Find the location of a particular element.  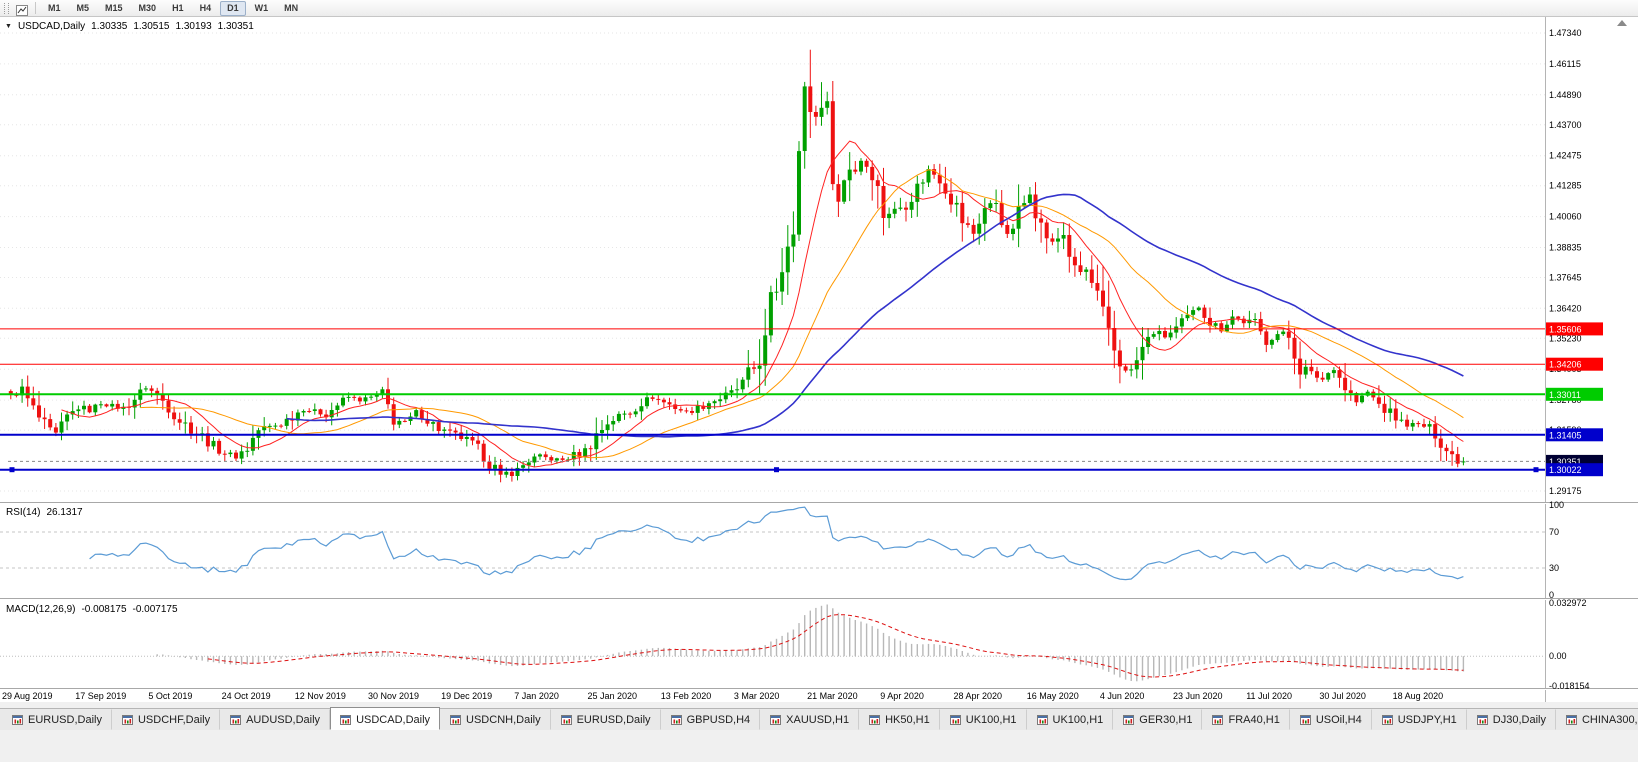

chart-tab-label: HK50,H1 is located at coordinates (907, 719).